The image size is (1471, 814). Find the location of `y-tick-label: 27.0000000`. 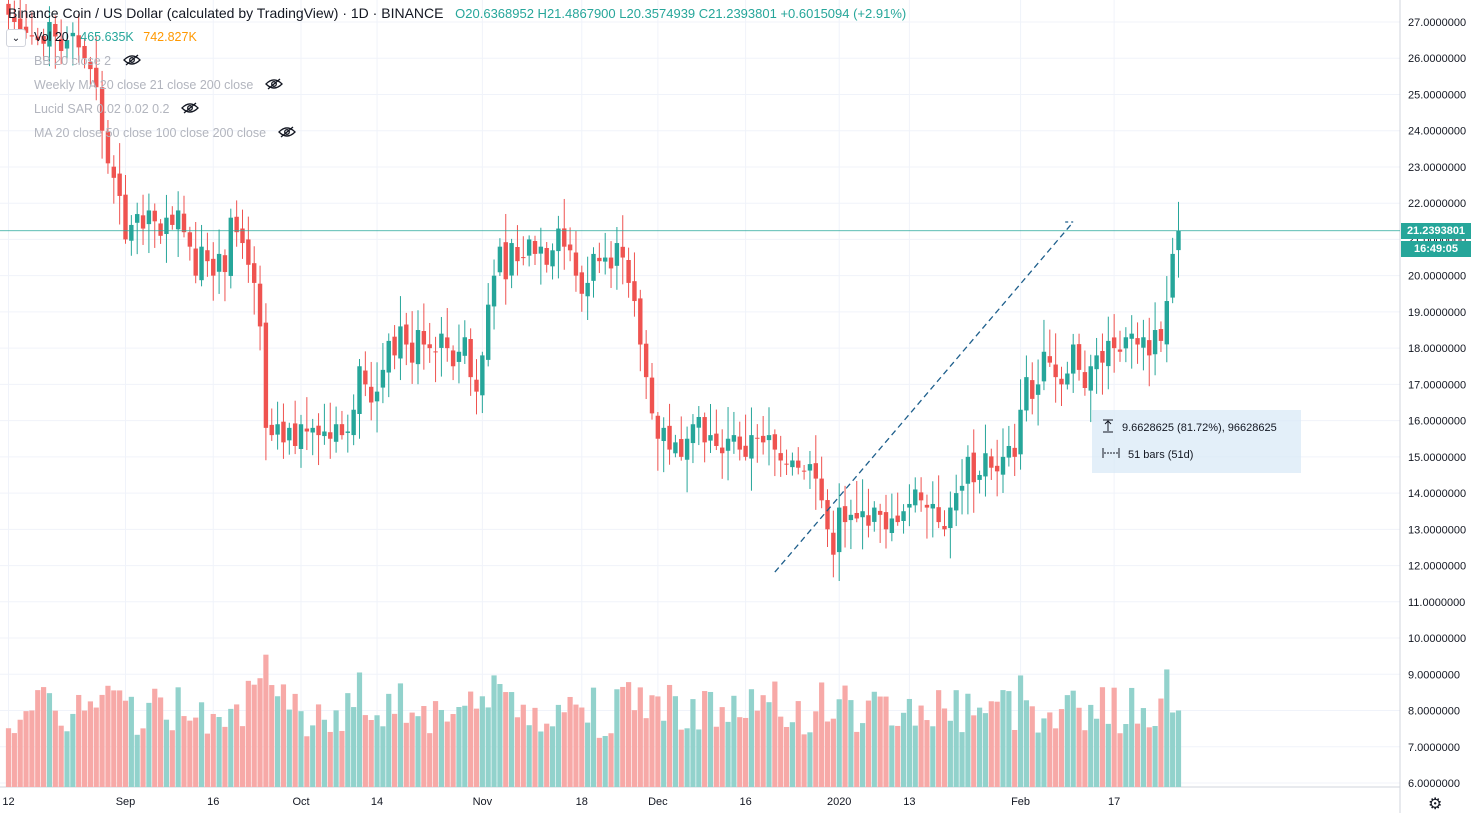

y-tick-label: 27.0000000 is located at coordinates (1437, 23).